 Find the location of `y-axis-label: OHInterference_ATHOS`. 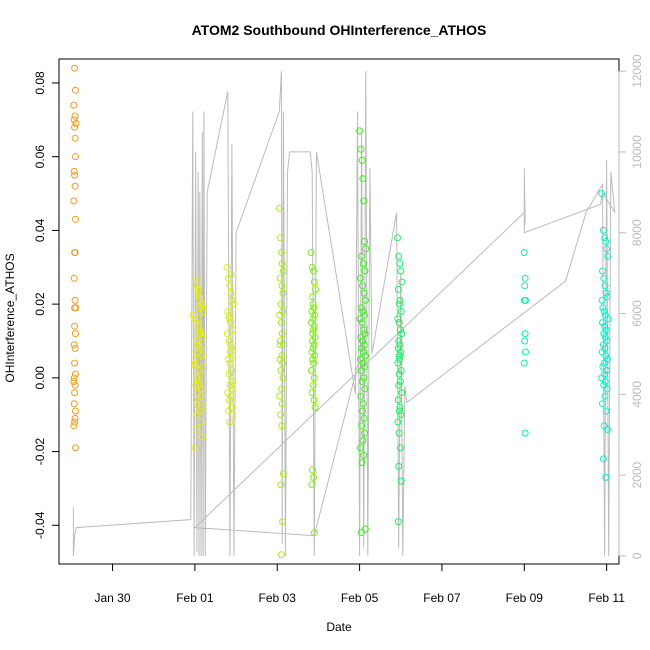

y-axis-label: OHInterference_ATHOS is located at coordinates (10, 317).